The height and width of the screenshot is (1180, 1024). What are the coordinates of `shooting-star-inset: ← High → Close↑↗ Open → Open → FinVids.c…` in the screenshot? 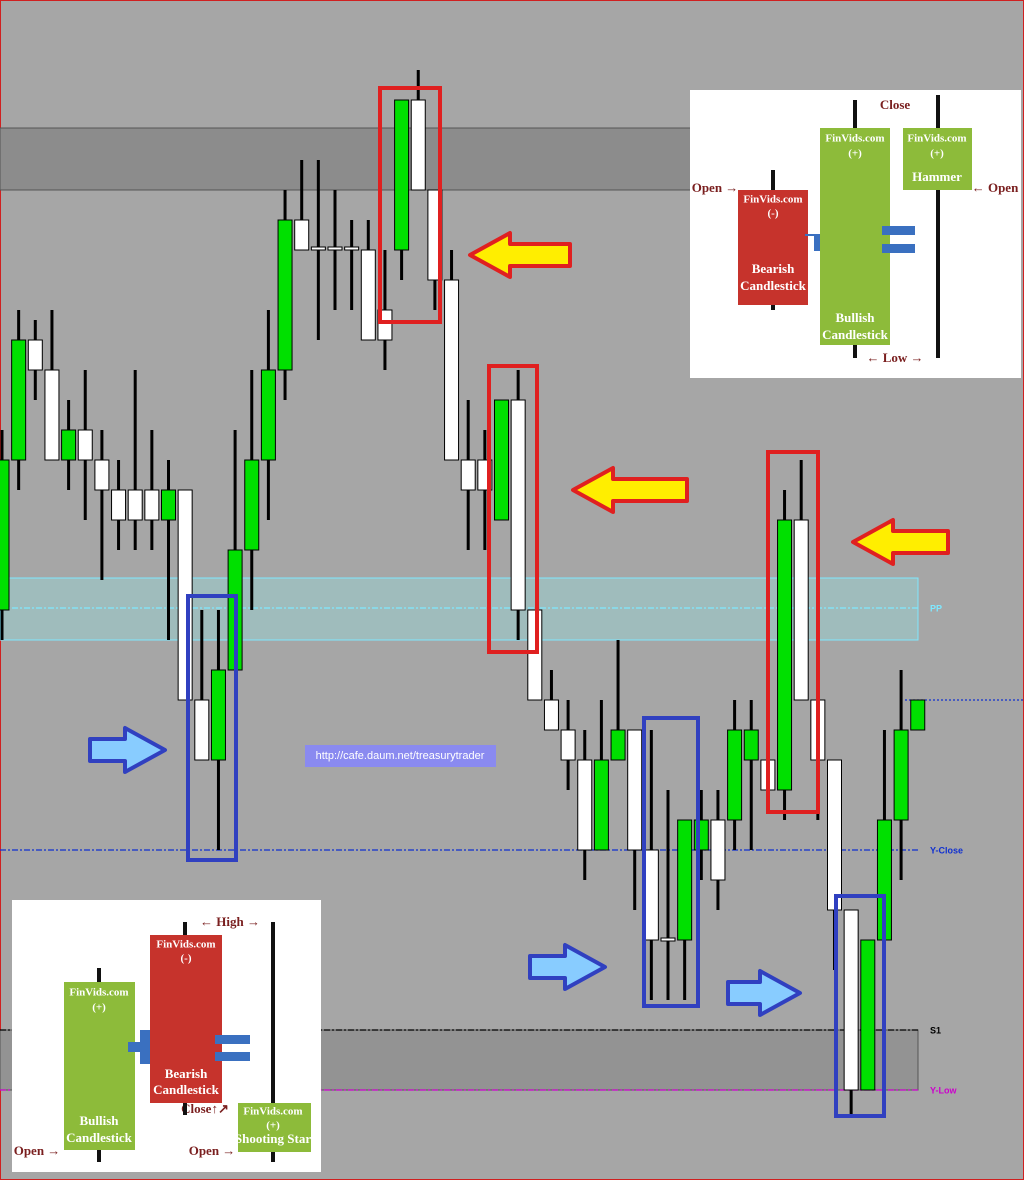 It's located at (166, 1036).